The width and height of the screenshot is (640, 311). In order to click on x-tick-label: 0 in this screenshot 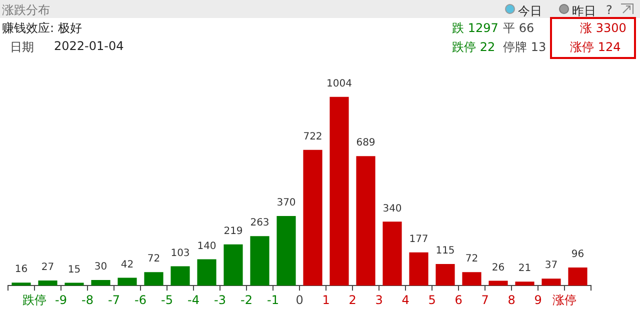, I will do `click(300, 299)`.